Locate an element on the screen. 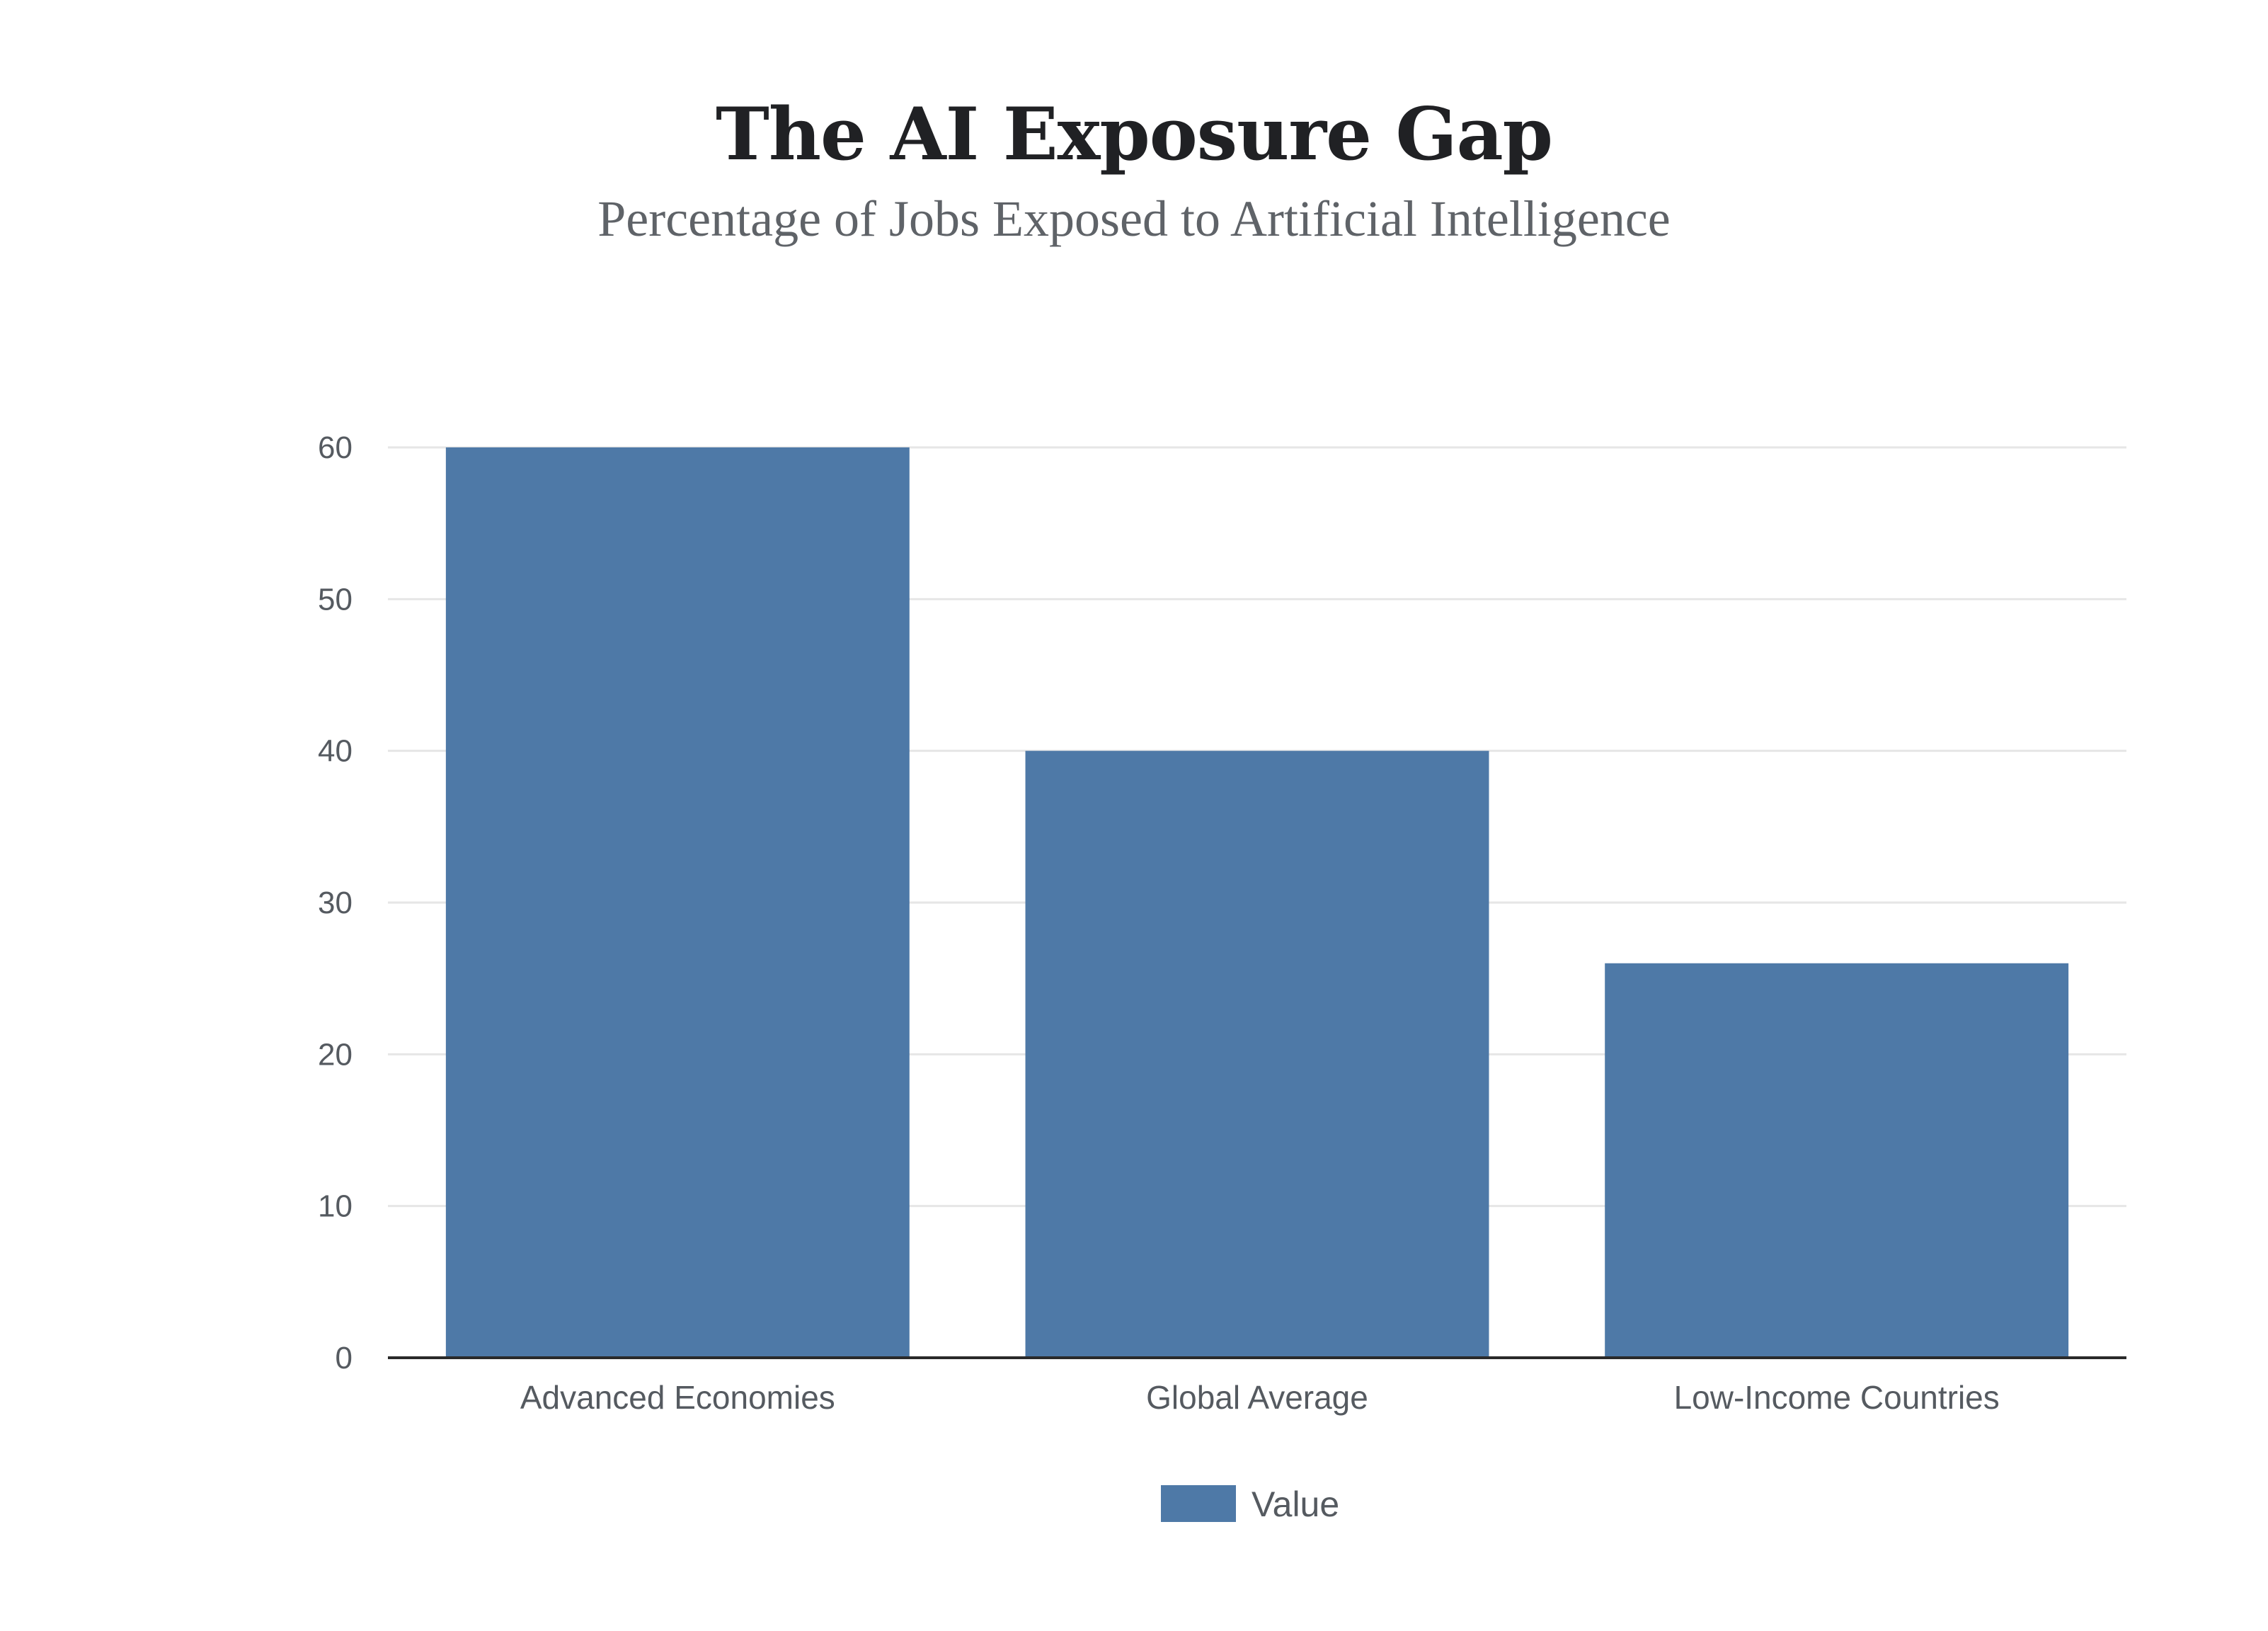  y-tick-label: 40 is located at coordinates (335, 752).